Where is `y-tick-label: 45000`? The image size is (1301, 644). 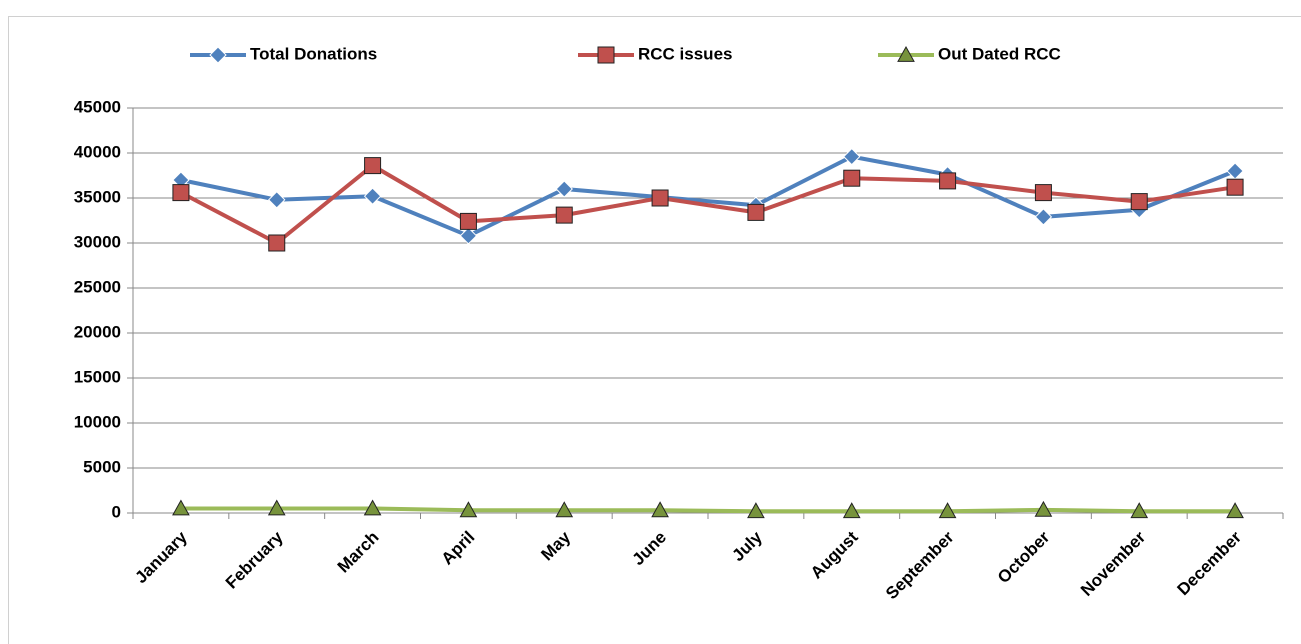
y-tick-label: 45000 is located at coordinates (97, 106).